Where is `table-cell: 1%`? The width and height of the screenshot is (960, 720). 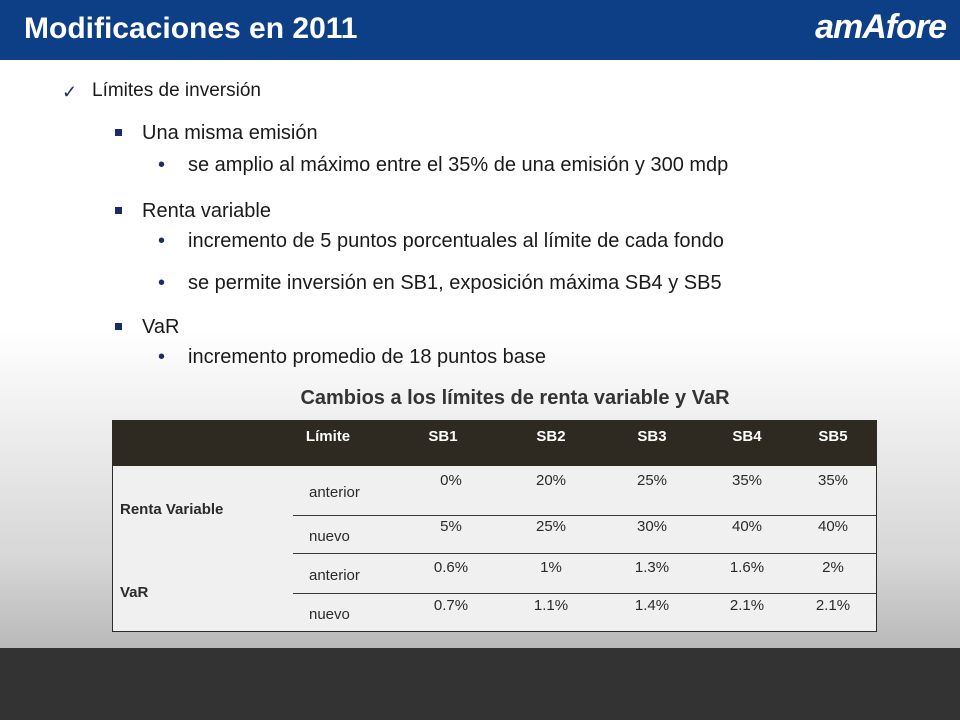 table-cell: 1% is located at coordinates (551, 567).